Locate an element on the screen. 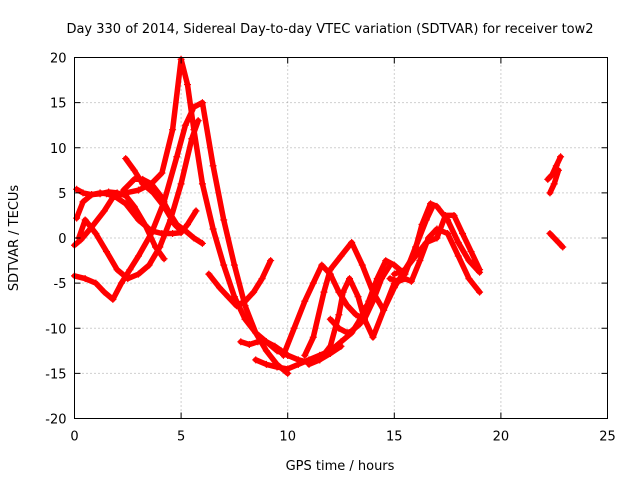 This screenshot has width=640, height=480. series-track-h-points is located at coordinates (240, 283).